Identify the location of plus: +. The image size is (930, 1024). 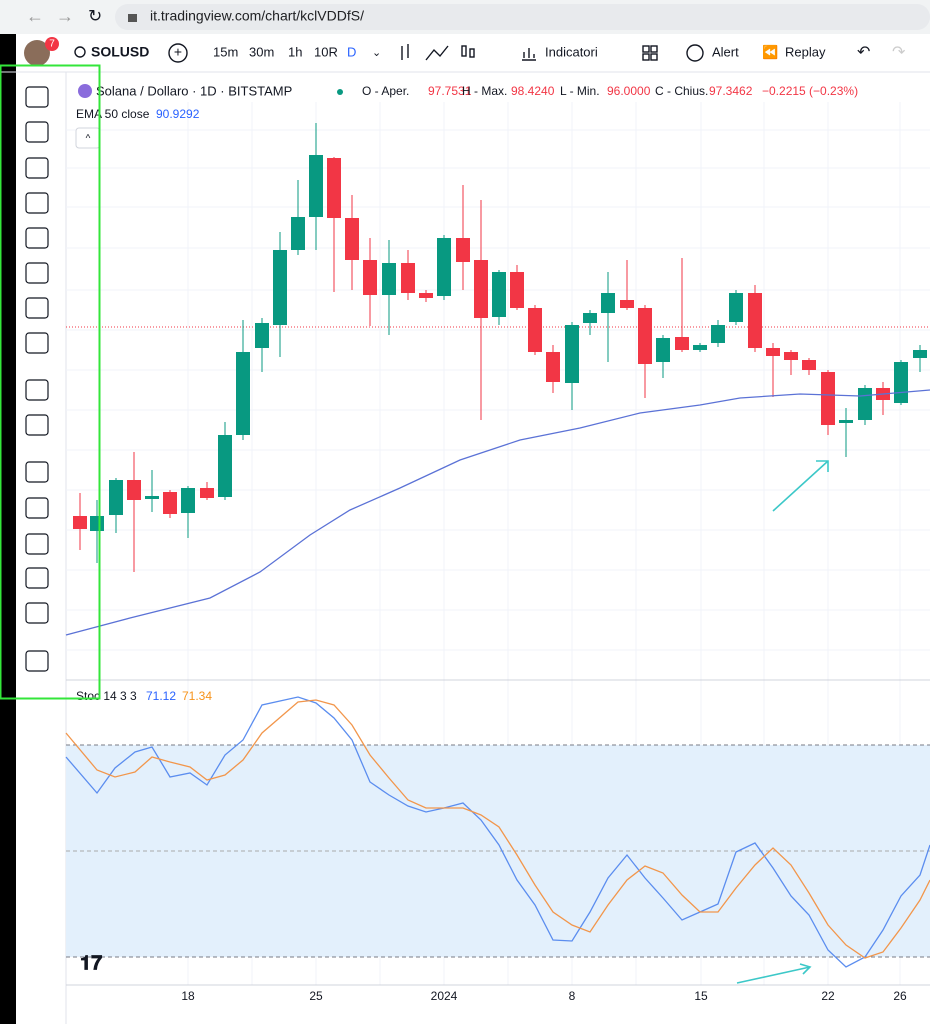
(178, 52).